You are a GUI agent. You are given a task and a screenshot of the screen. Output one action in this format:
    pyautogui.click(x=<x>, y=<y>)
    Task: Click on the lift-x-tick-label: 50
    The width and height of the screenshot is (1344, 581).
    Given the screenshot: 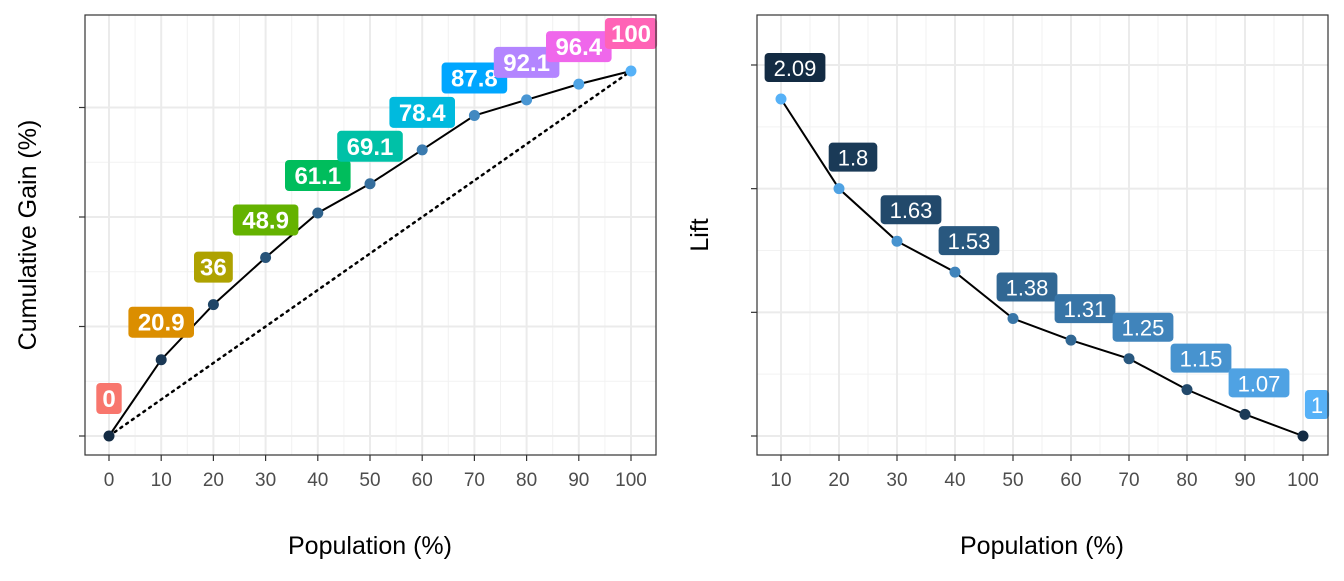 What is the action you would take?
    pyautogui.click(x=1012, y=480)
    